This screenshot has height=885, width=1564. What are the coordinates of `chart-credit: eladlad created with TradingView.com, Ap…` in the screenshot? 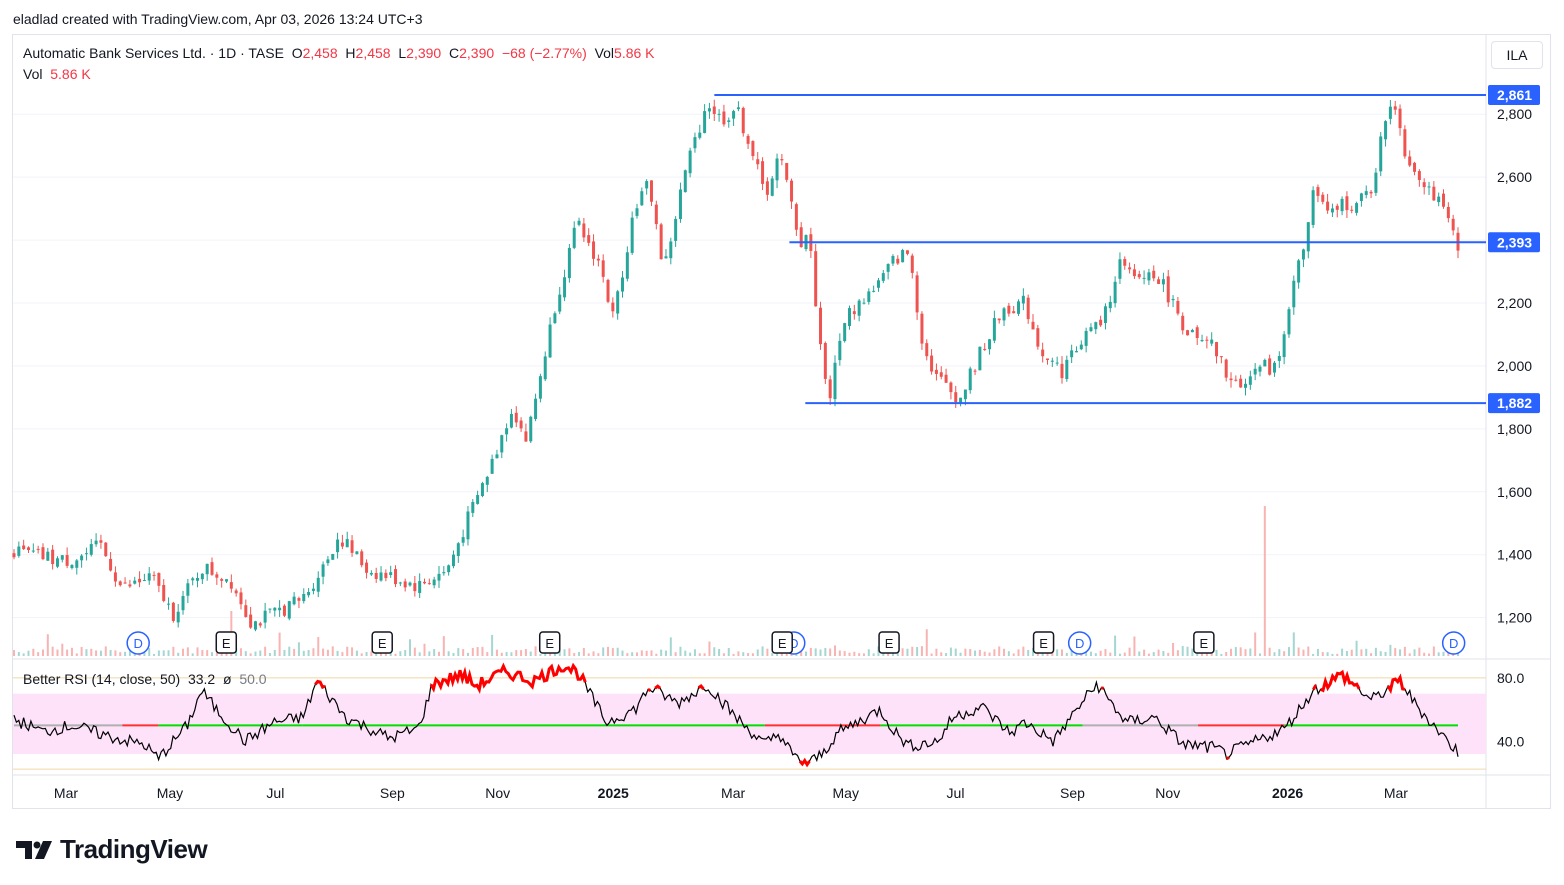 It's located at (218, 19).